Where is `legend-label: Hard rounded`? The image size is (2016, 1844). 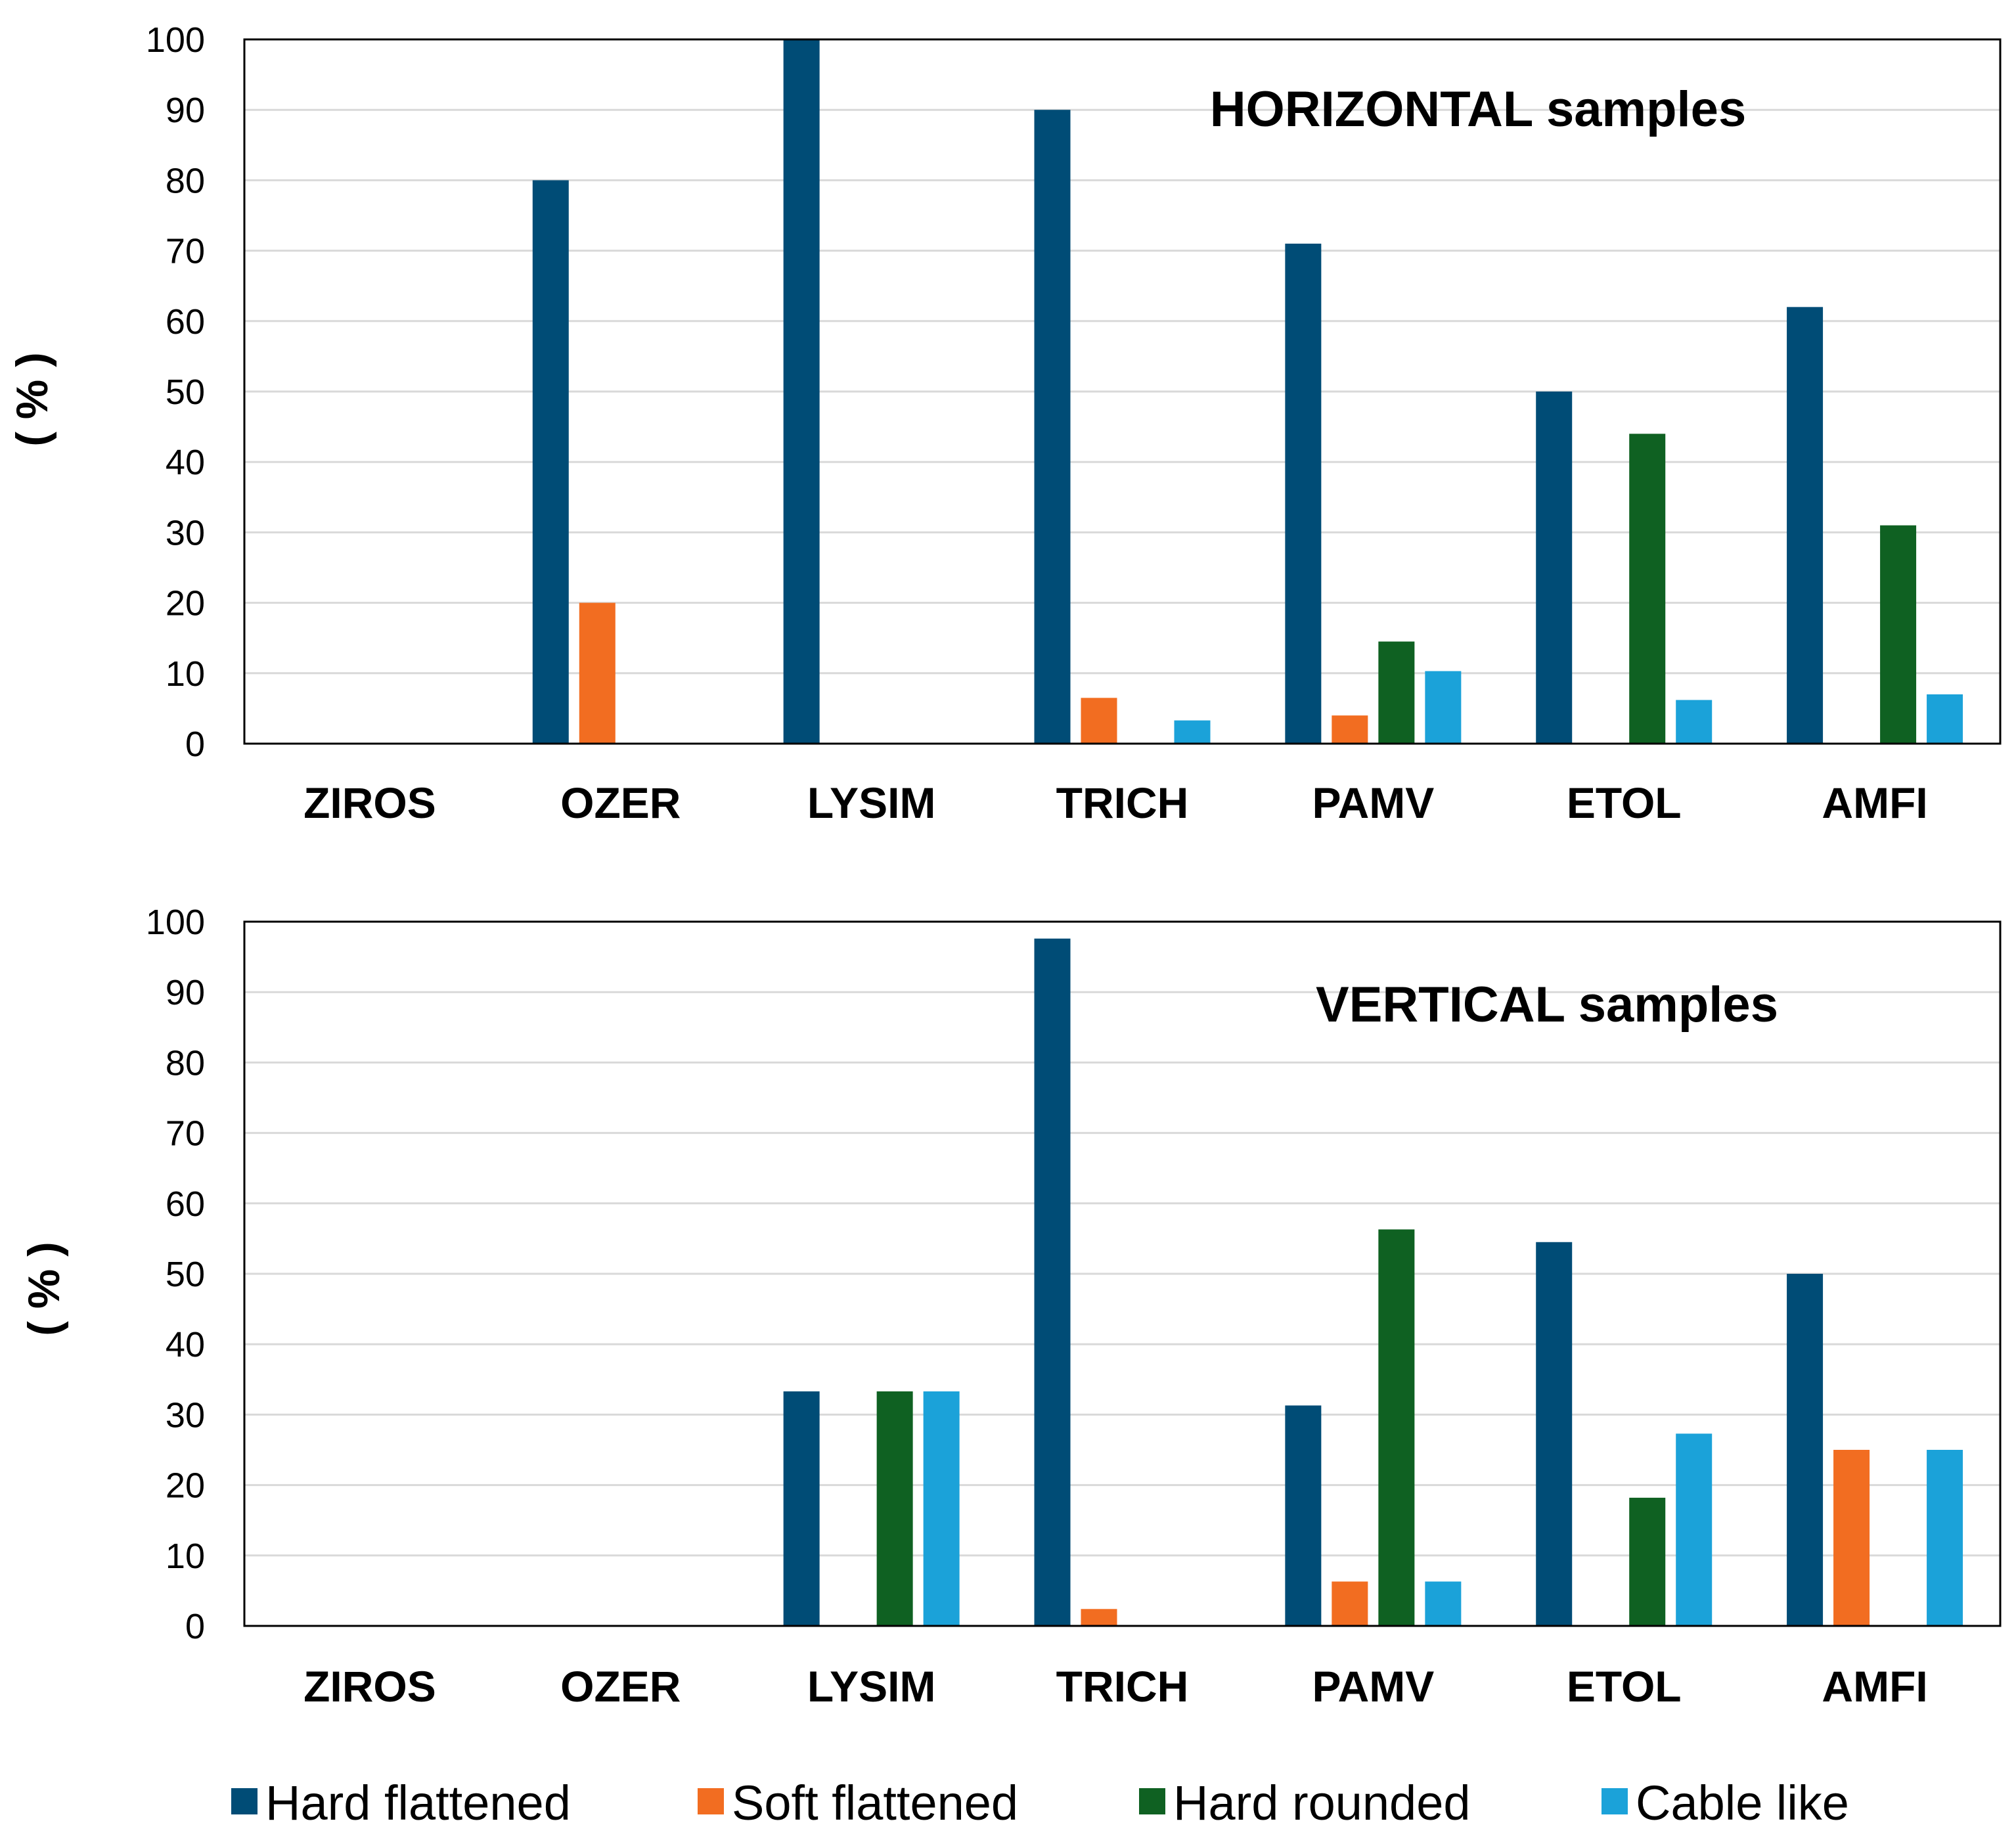 legend-label: Hard rounded is located at coordinates (1322, 1803).